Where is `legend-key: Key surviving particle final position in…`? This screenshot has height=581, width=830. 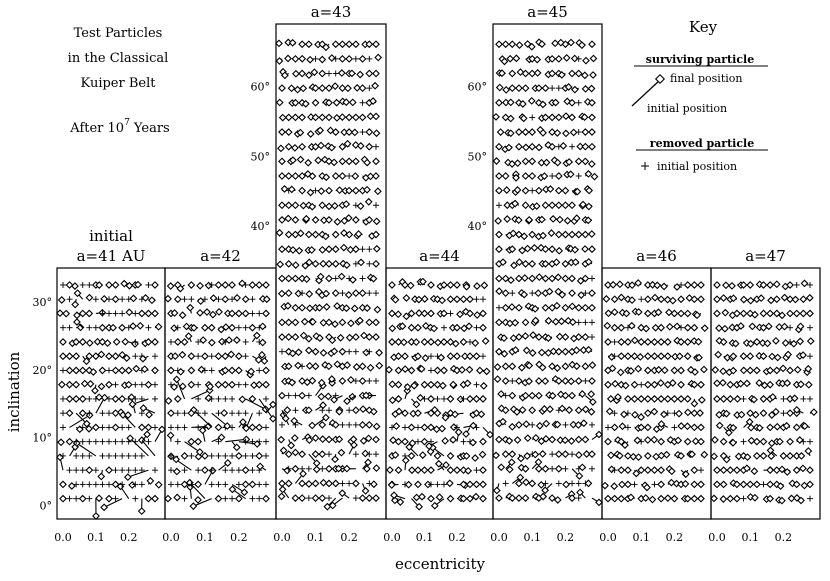 legend-key: Key surviving particle final position in… is located at coordinates (699, 95).